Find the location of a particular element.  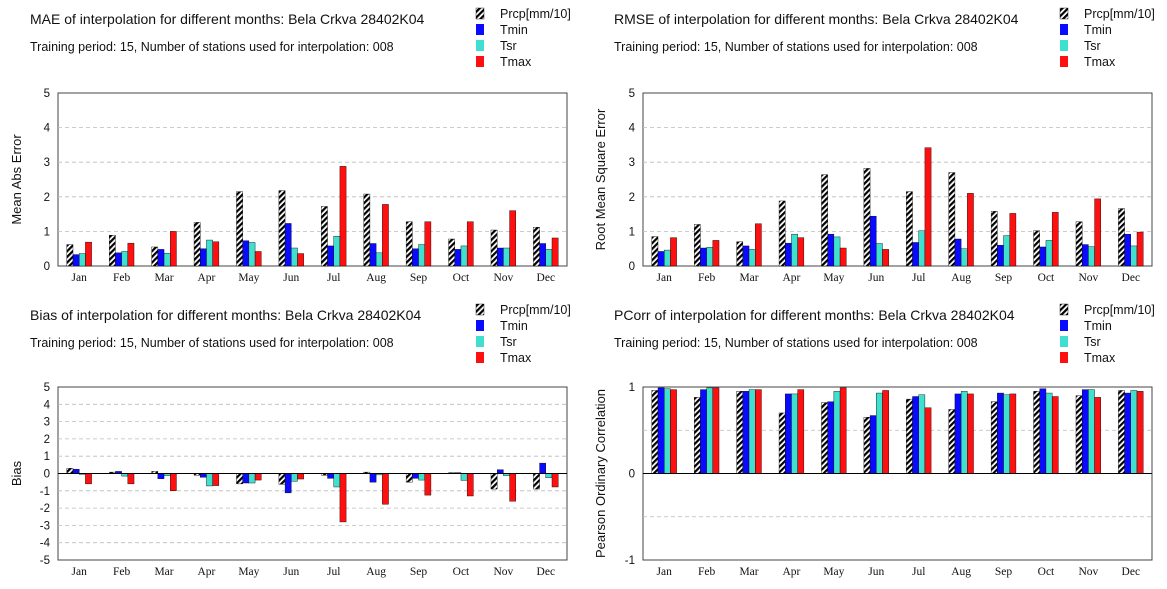

bar-may-tmax is located at coordinates (258, 477).